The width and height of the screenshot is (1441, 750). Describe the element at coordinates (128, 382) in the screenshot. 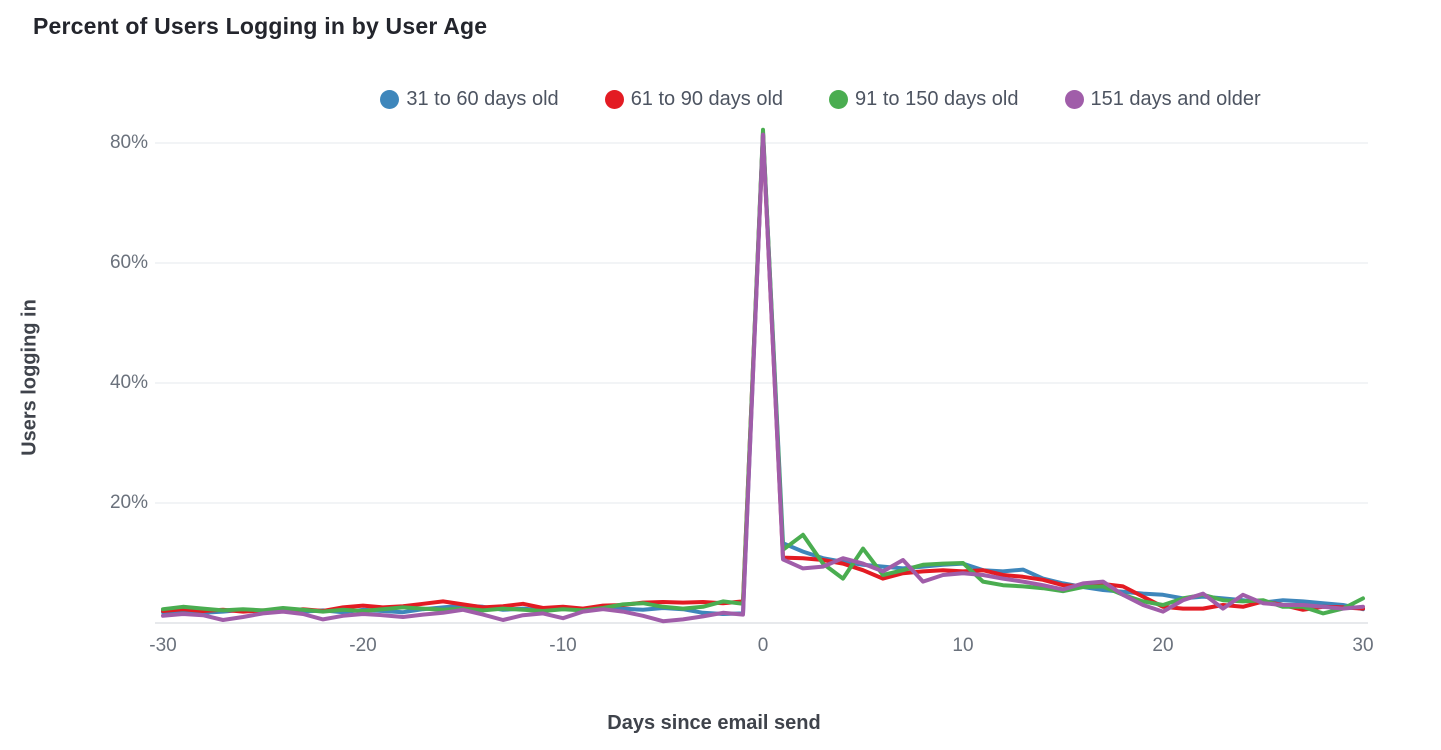

I see `y-tick-label: 40%` at that location.